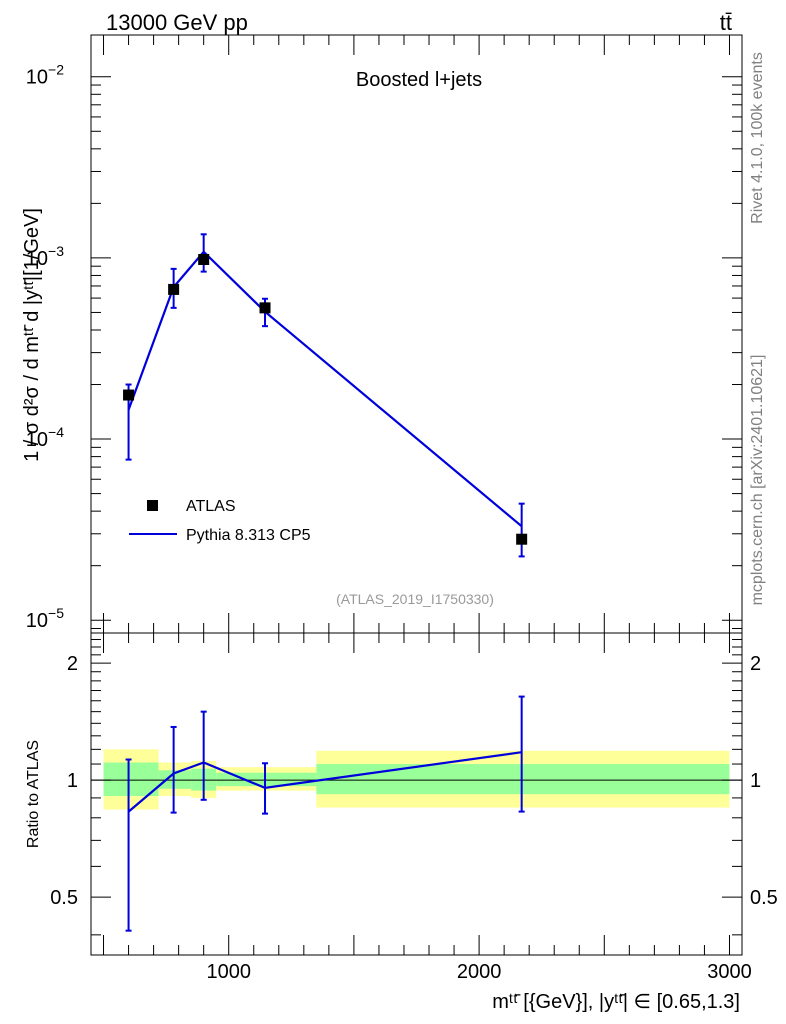  I want to click on main-title: Boosted l+jets, so click(419, 80).